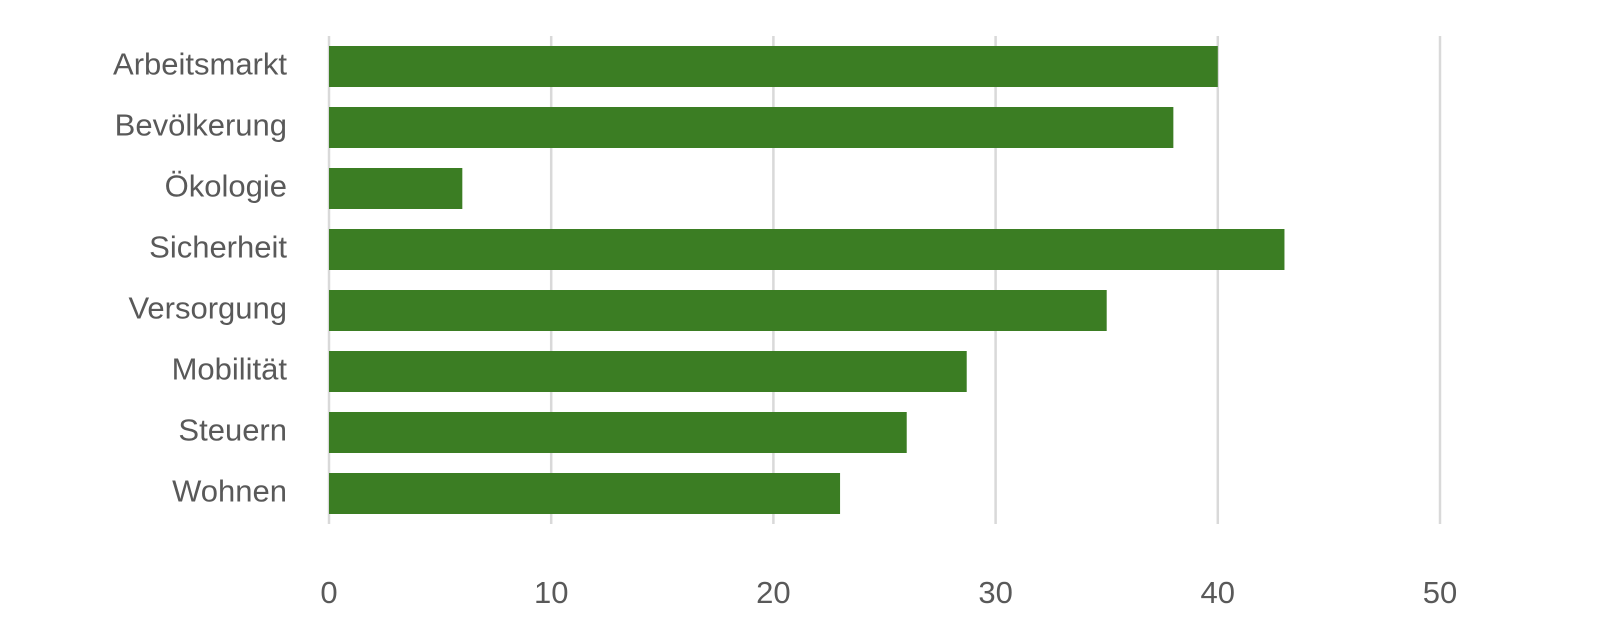 This screenshot has width=1606, height=640. I want to click on category-label-2: Bevölkerung, so click(201, 125).